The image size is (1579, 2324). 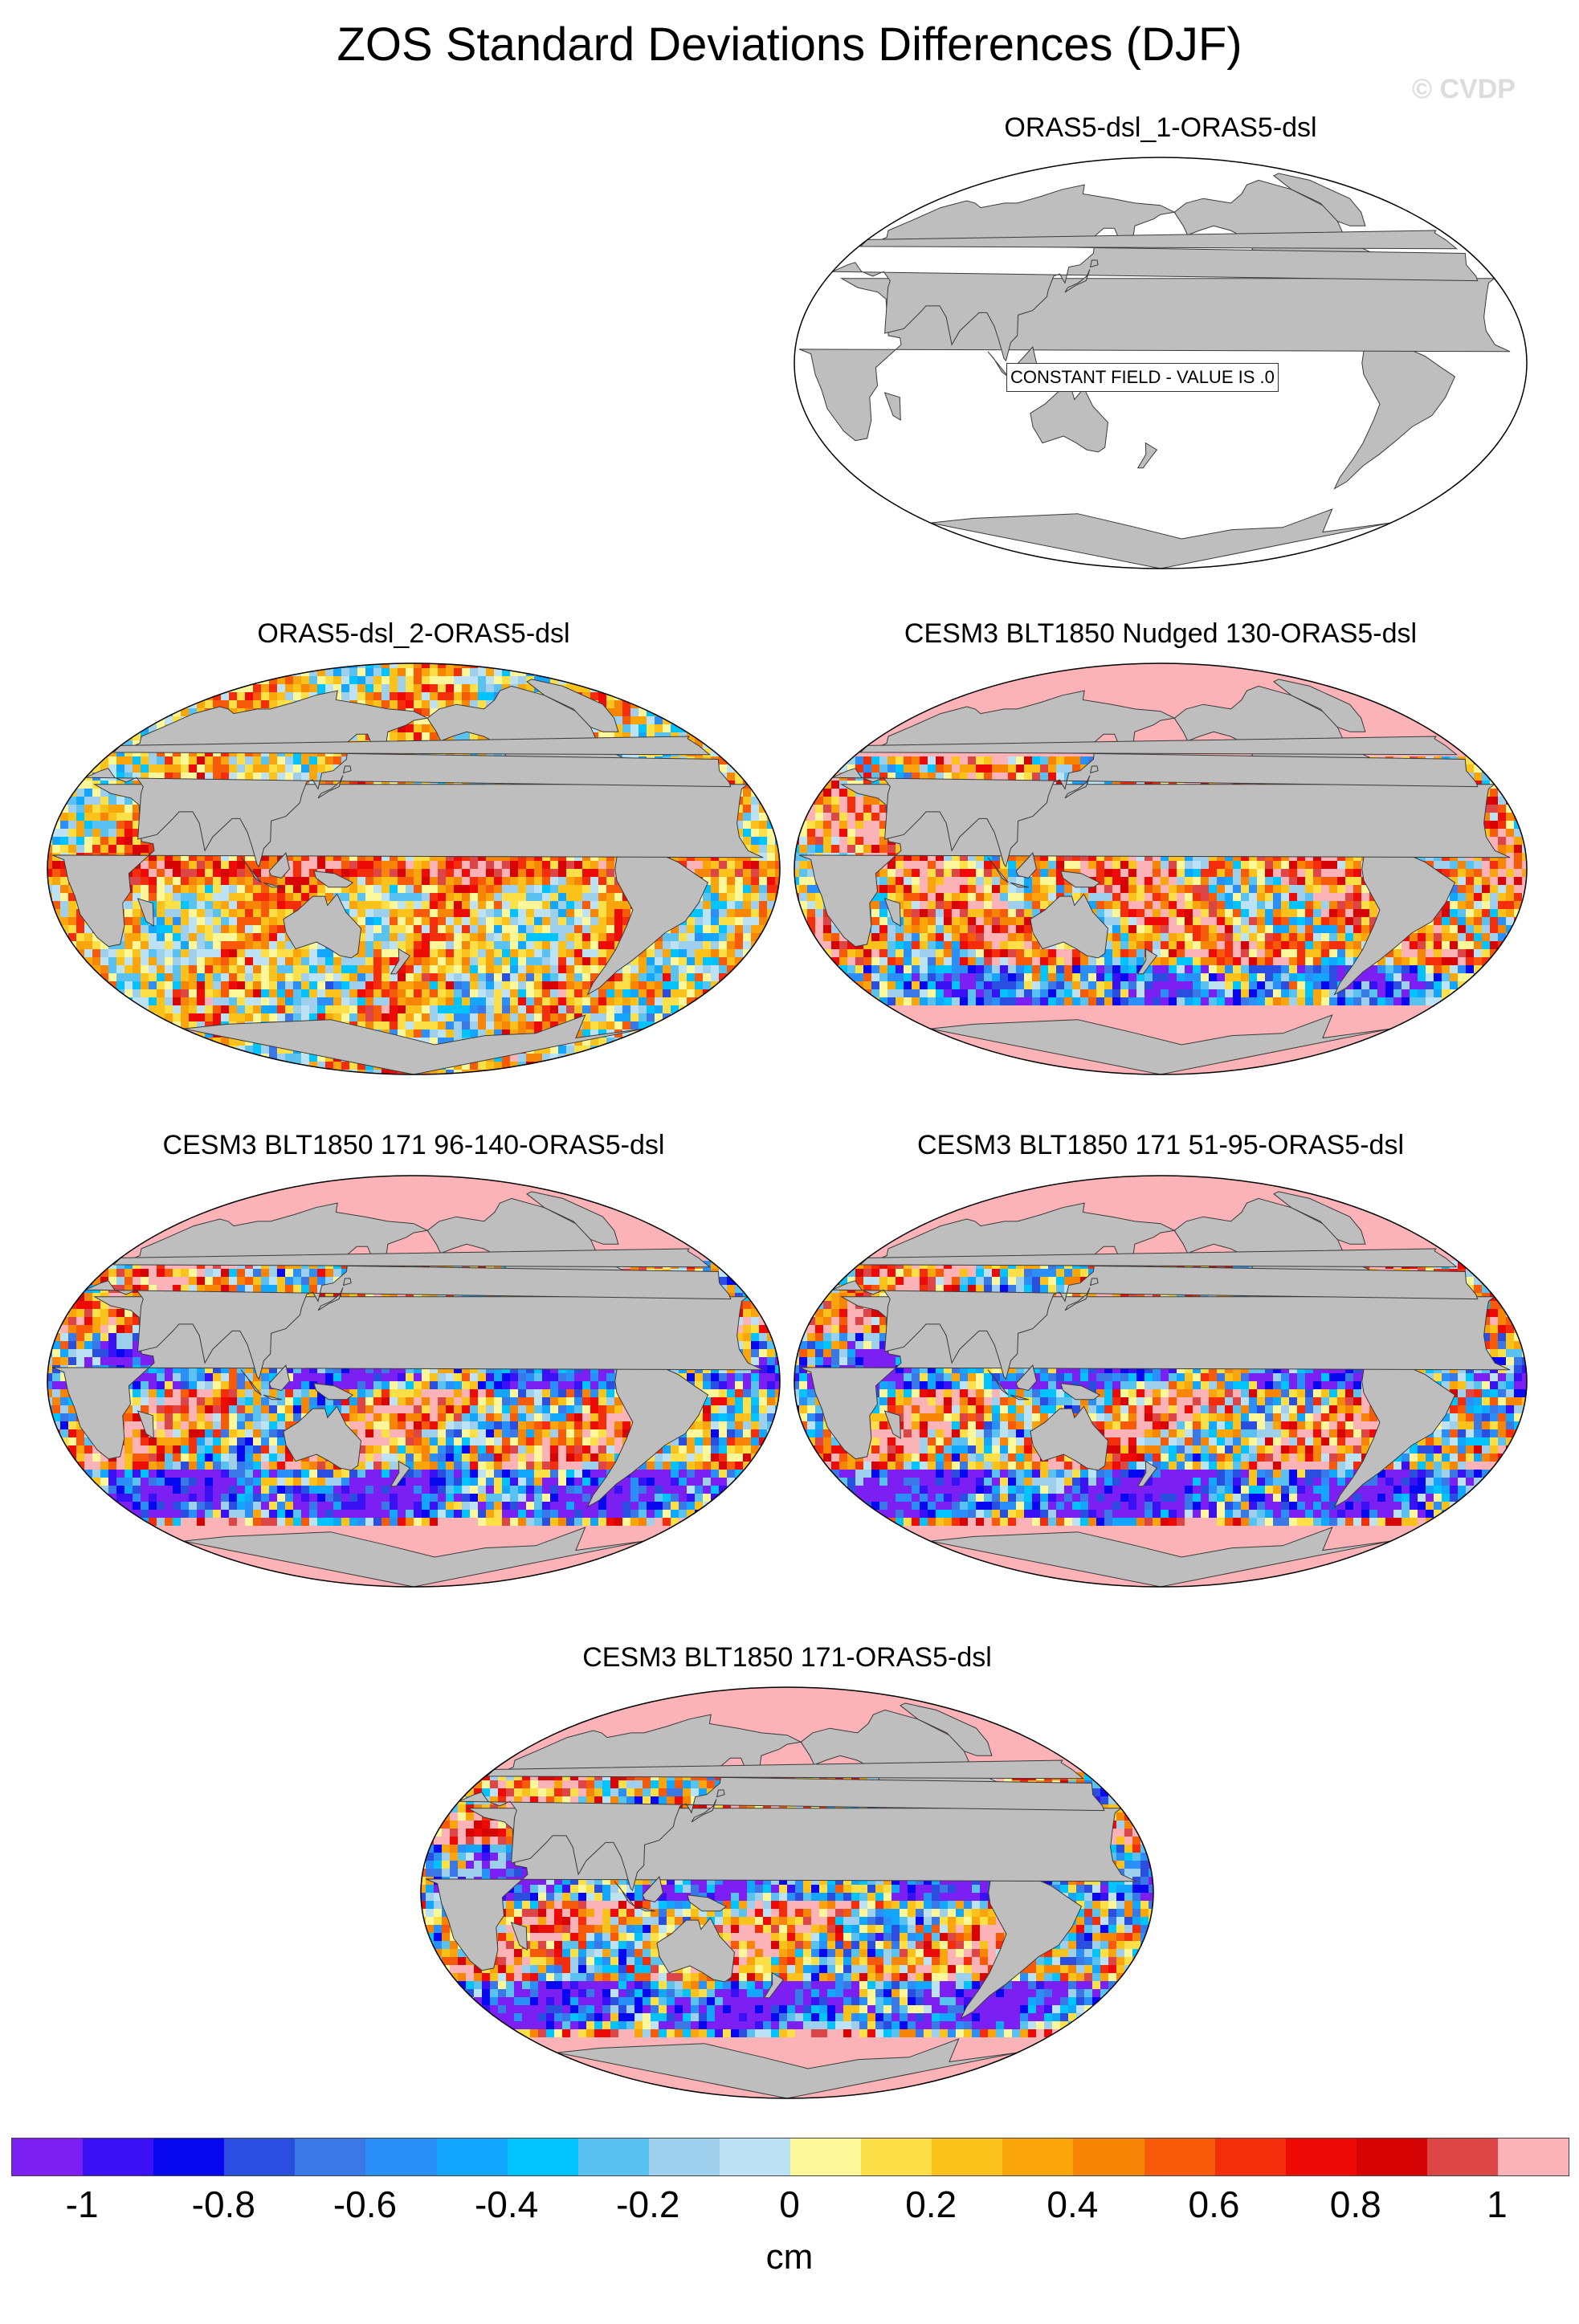 I want to click on panel-5-title: CESM3 BLT1850 171 51-95-ORAS5-dsl, so click(x=1160, y=1146).